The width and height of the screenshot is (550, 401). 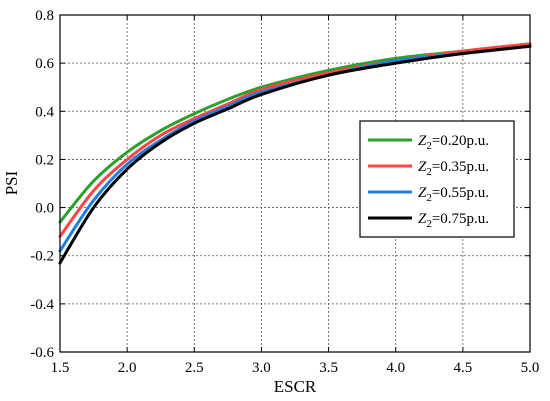 I want to click on legend-entry-label: Z2=0.20p.u., so click(x=453, y=142).